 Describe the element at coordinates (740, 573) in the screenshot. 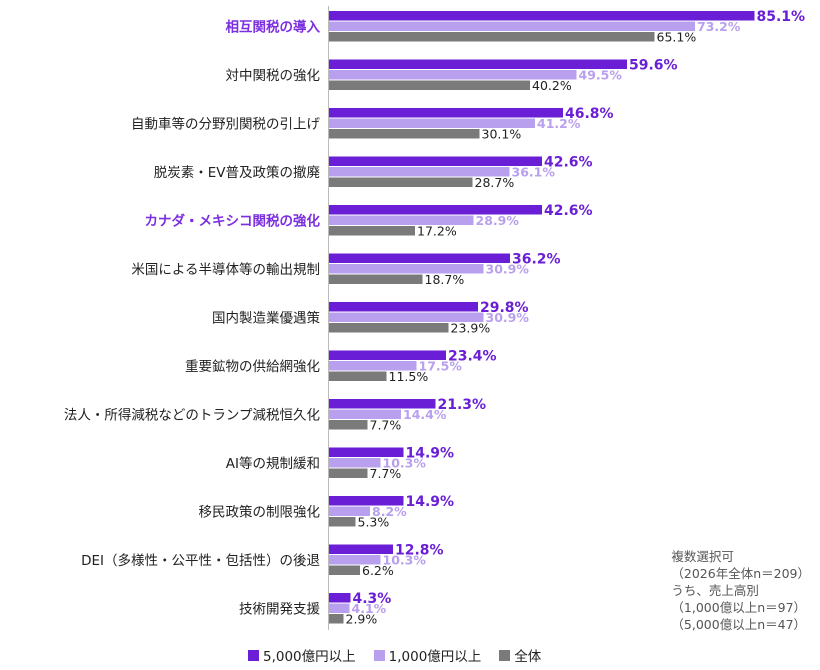

I see `note-line-2: （2026年全体n＝209）` at that location.